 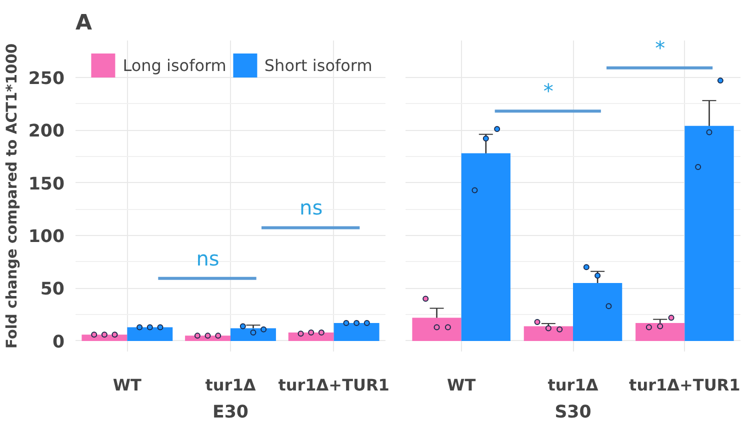 What do you see at coordinates (230, 412) in the screenshot?
I see `x-axis-title: E30` at bounding box center [230, 412].